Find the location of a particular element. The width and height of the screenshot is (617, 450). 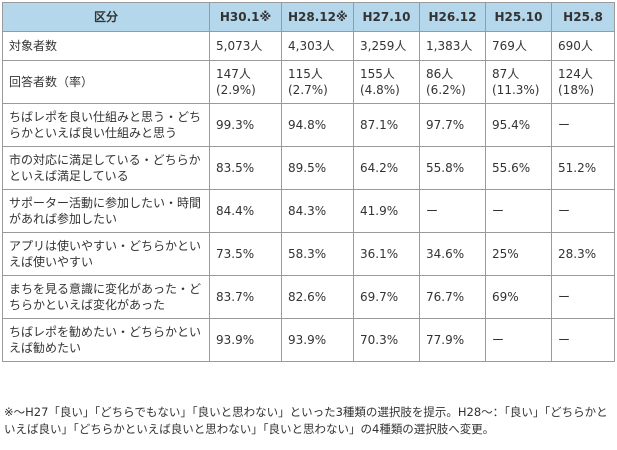

table-cell: 76.7% is located at coordinates (452, 297).